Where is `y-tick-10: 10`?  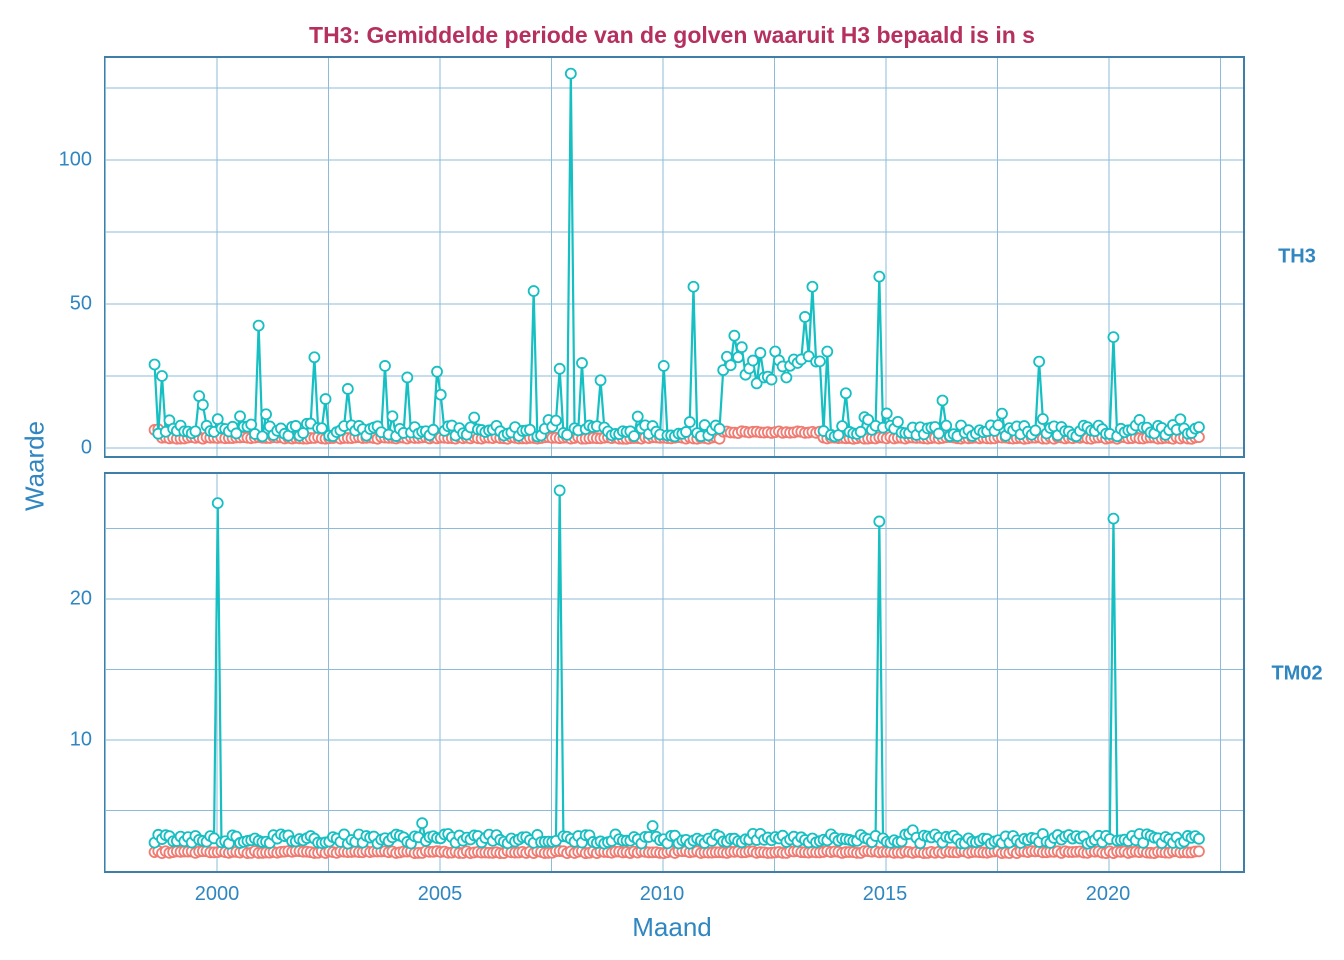
y-tick-10: 10 is located at coordinates (80, 739).